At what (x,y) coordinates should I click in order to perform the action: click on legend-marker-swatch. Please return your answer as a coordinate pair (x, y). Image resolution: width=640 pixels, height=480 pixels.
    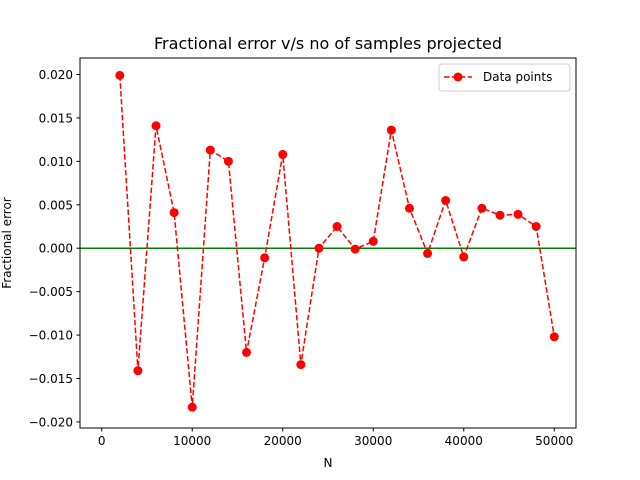
    Looking at the image, I should click on (458, 77).